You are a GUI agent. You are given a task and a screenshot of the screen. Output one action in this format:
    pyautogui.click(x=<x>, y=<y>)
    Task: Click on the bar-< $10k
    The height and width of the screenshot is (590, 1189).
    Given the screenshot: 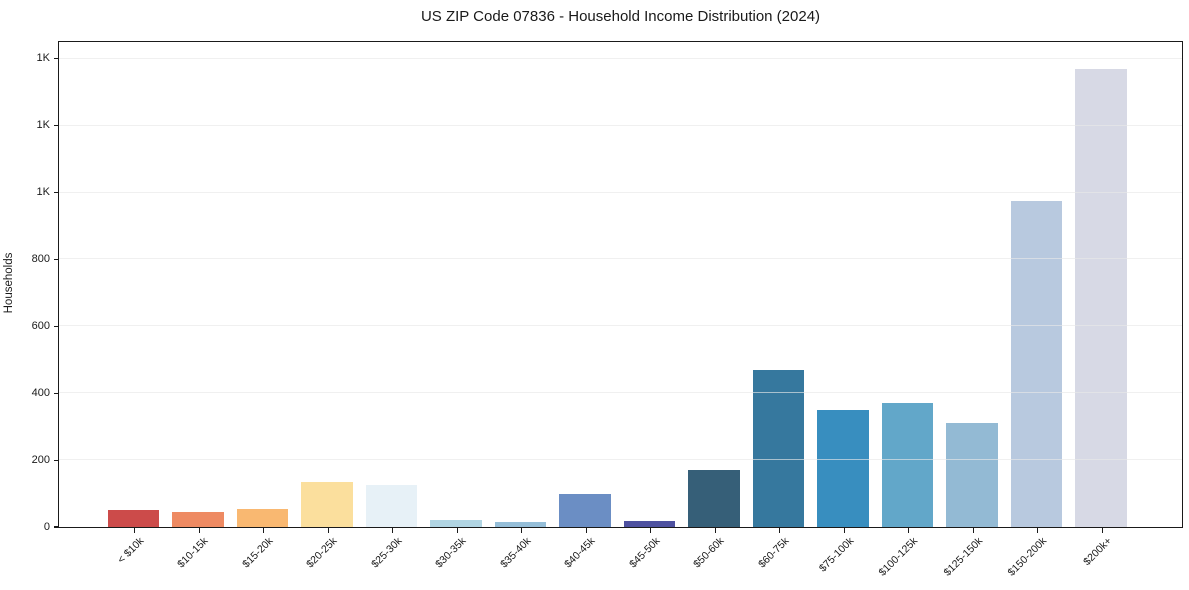 What is the action you would take?
    pyautogui.click(x=133, y=518)
    